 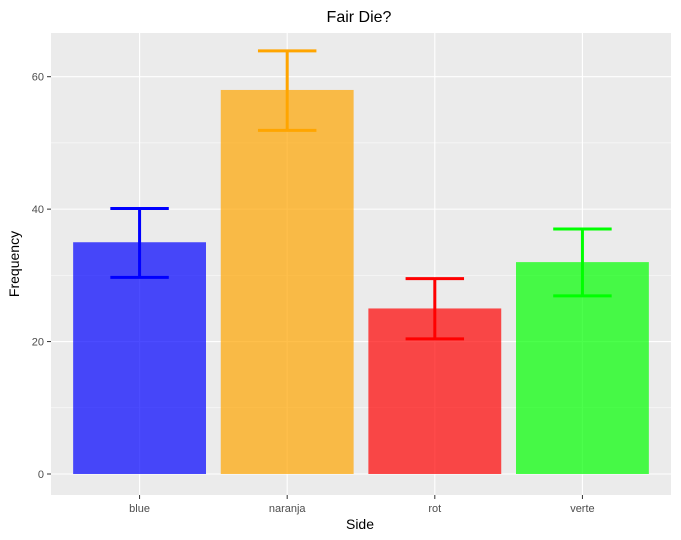 I want to click on chart-title: Fair Die?, so click(x=359, y=17).